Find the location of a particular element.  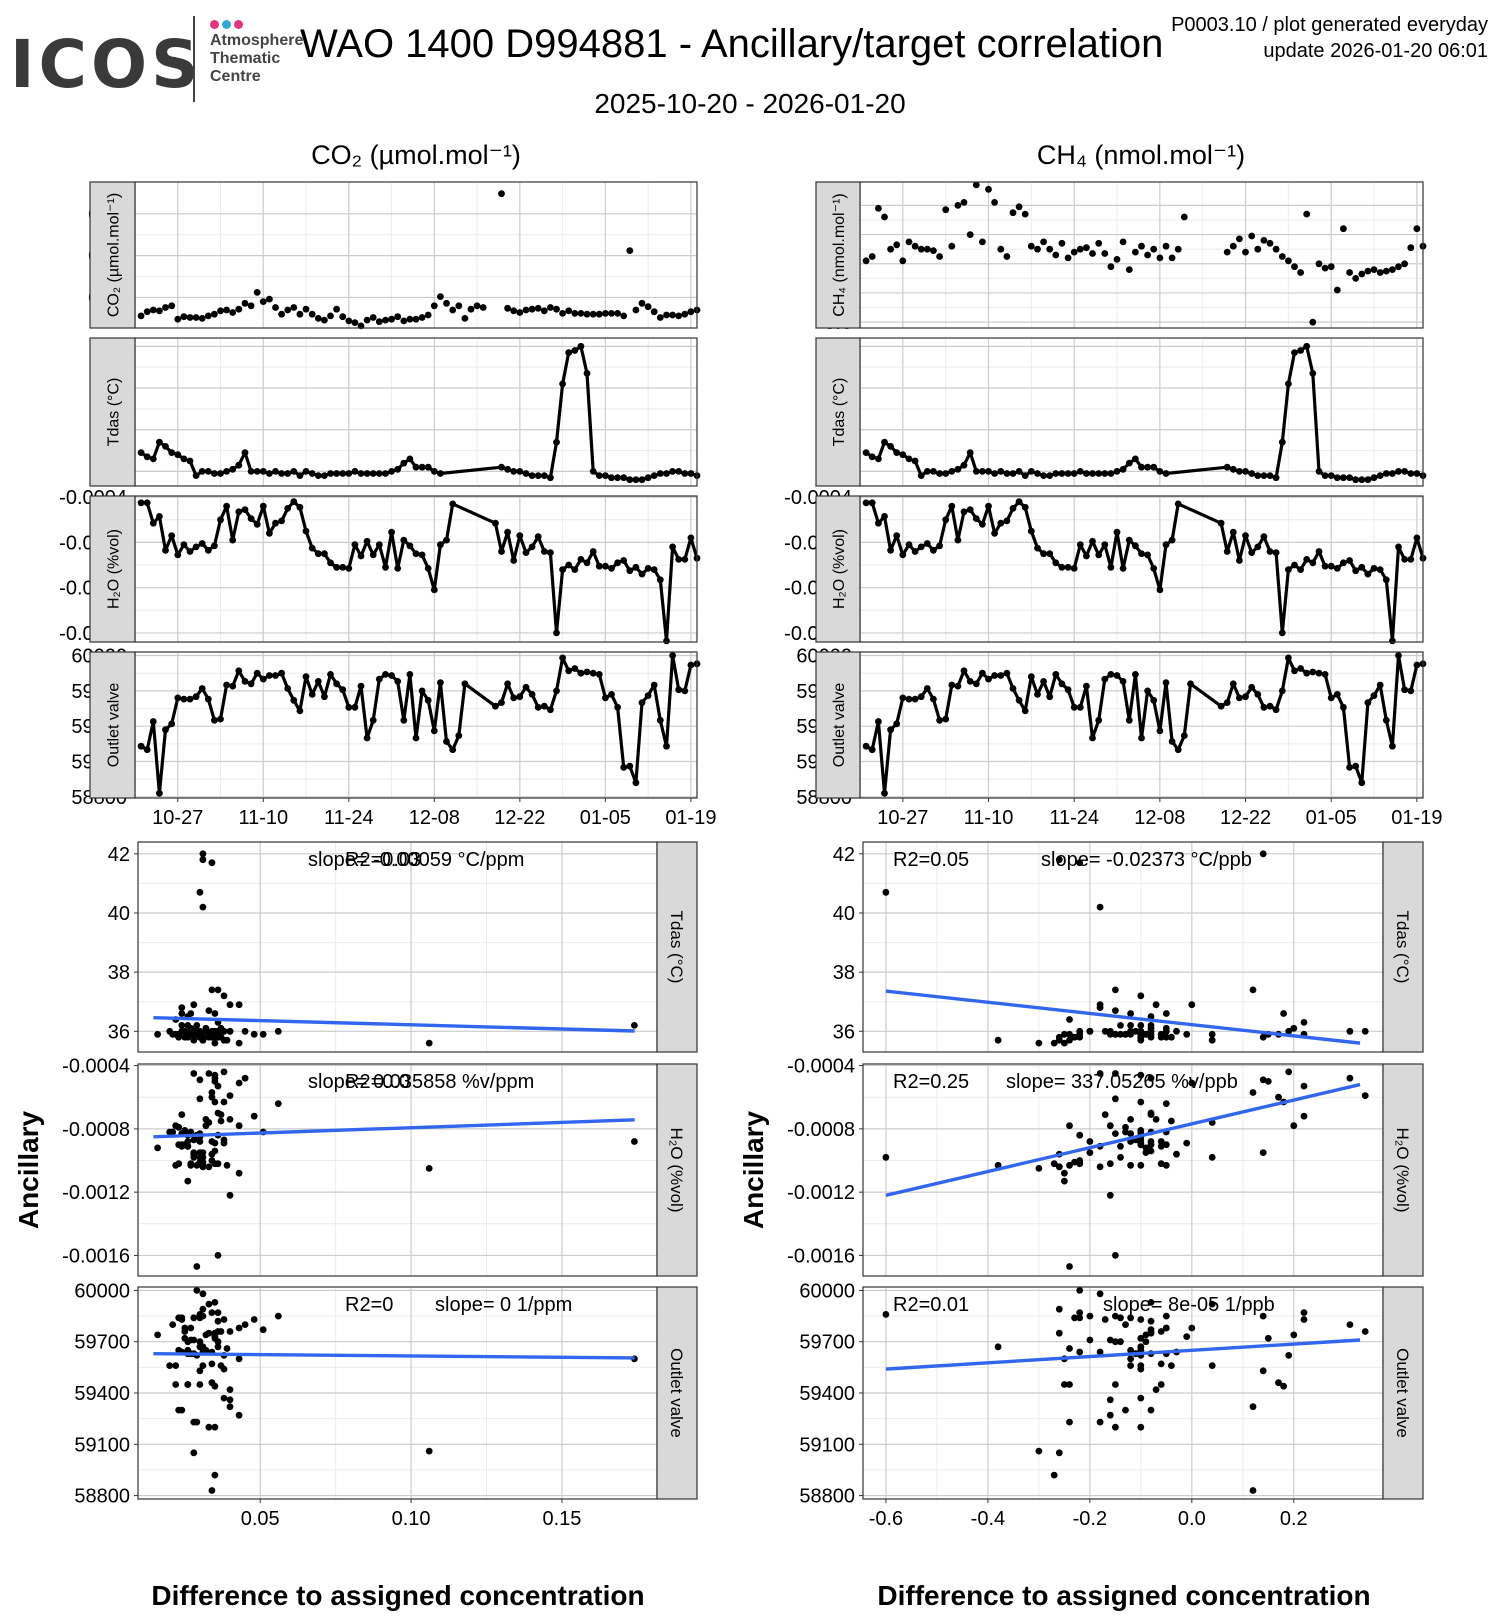

r2-annotation: R2=0.0 is located at coordinates (377, 1082).